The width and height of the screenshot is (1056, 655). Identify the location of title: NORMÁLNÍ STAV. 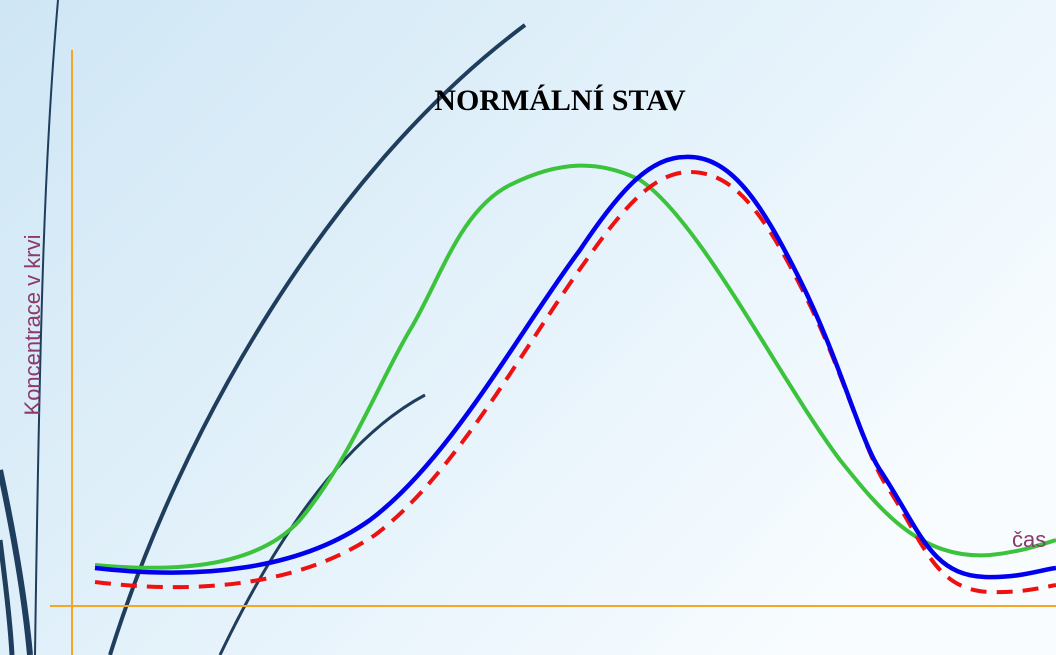
(560, 100).